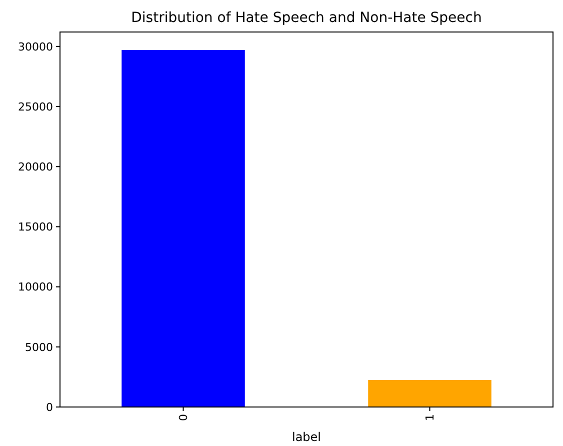 This screenshot has height=446, width=563. I want to click on chart-title: Distribution of Hate Speech and Non-Hate Speech, so click(306, 18).